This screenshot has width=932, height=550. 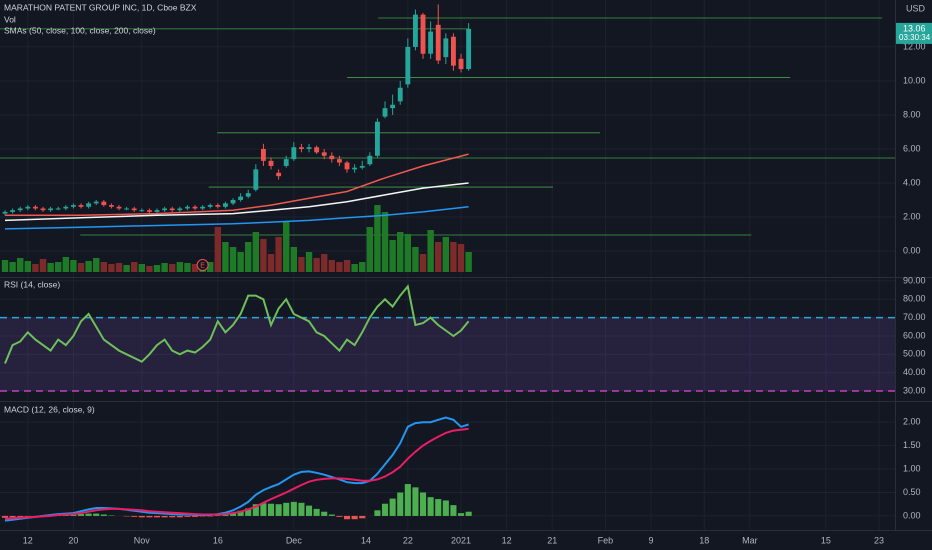 What do you see at coordinates (750, 540) in the screenshot?
I see `time-label: Mar` at bounding box center [750, 540].